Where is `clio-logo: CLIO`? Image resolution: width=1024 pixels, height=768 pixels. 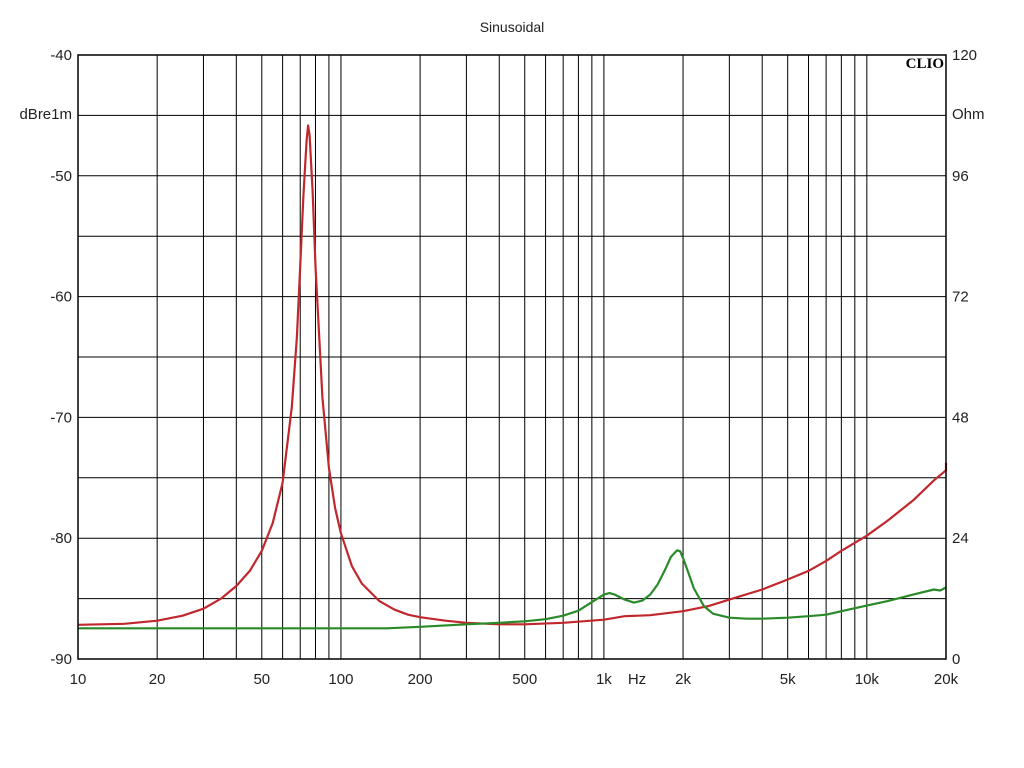
clio-logo: CLIO is located at coordinates (925, 64).